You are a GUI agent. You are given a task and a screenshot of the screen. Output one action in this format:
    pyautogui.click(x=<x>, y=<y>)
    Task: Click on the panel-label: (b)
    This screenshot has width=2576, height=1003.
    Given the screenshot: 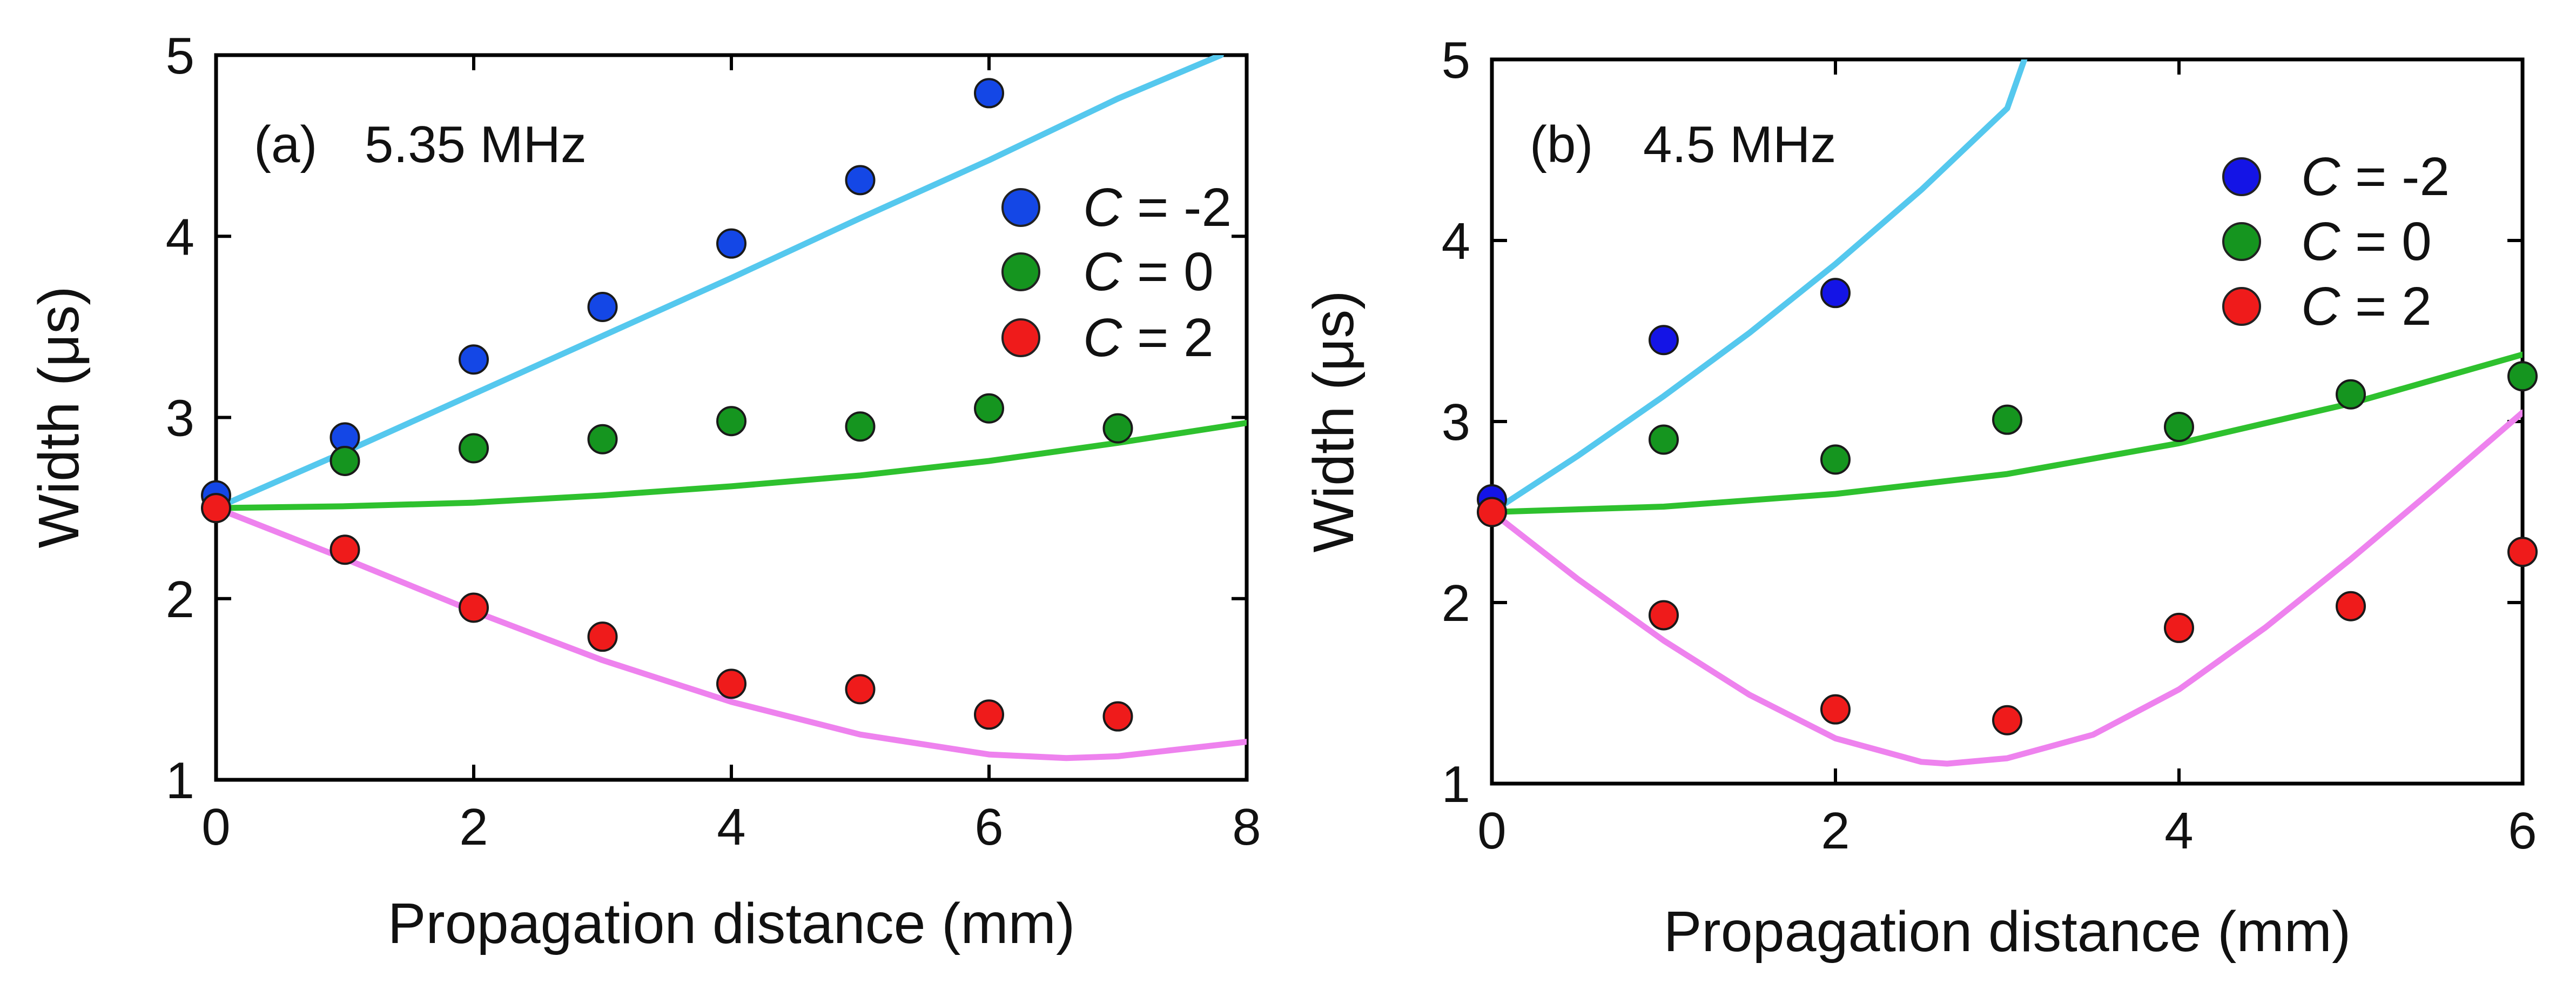 What is the action you would take?
    pyautogui.click(x=1561, y=144)
    